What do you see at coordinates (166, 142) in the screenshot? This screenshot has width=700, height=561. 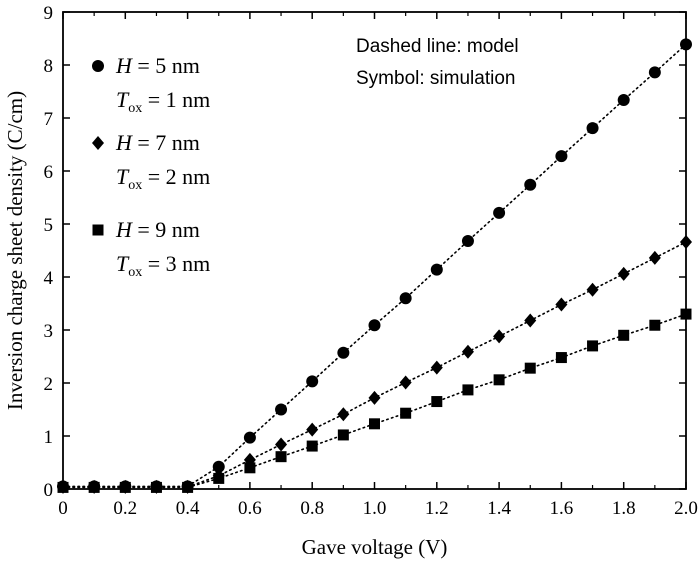 I see `legend-value: = 7 nm` at bounding box center [166, 142].